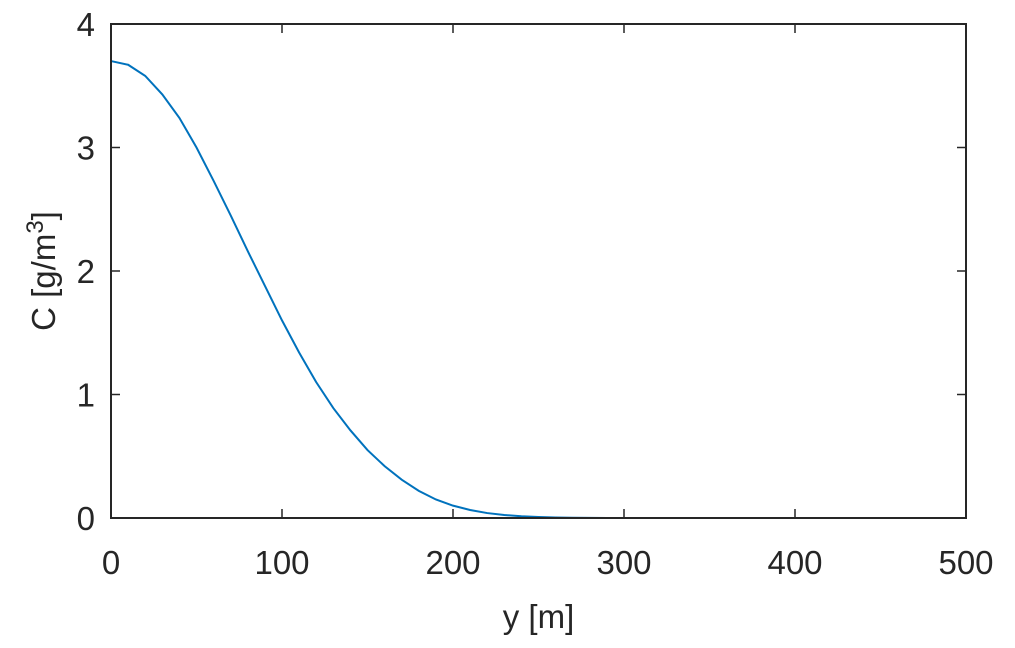 This screenshot has width=1015, height=648. What do you see at coordinates (281, 562) in the screenshot?
I see `x-tick-label: 100` at bounding box center [281, 562].